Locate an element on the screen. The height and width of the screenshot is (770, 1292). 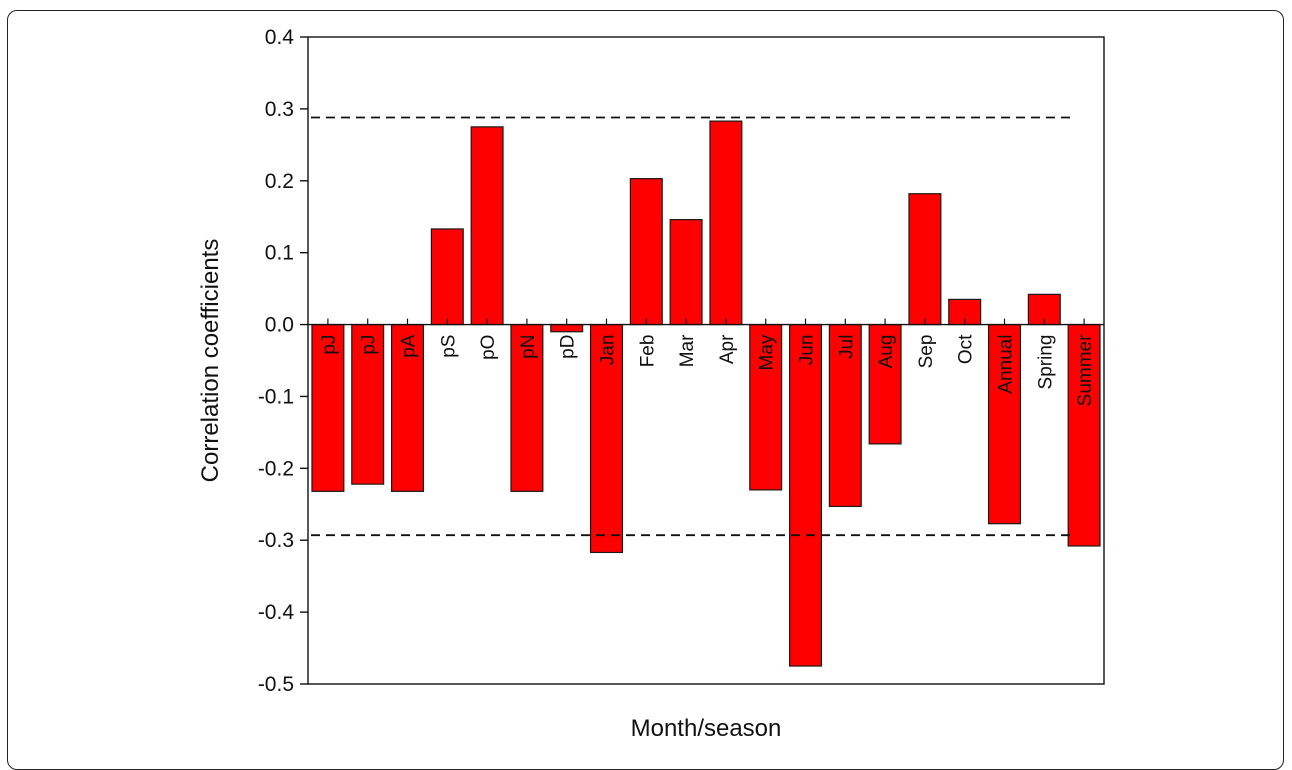
category-label: pD is located at coordinates (568, 347).